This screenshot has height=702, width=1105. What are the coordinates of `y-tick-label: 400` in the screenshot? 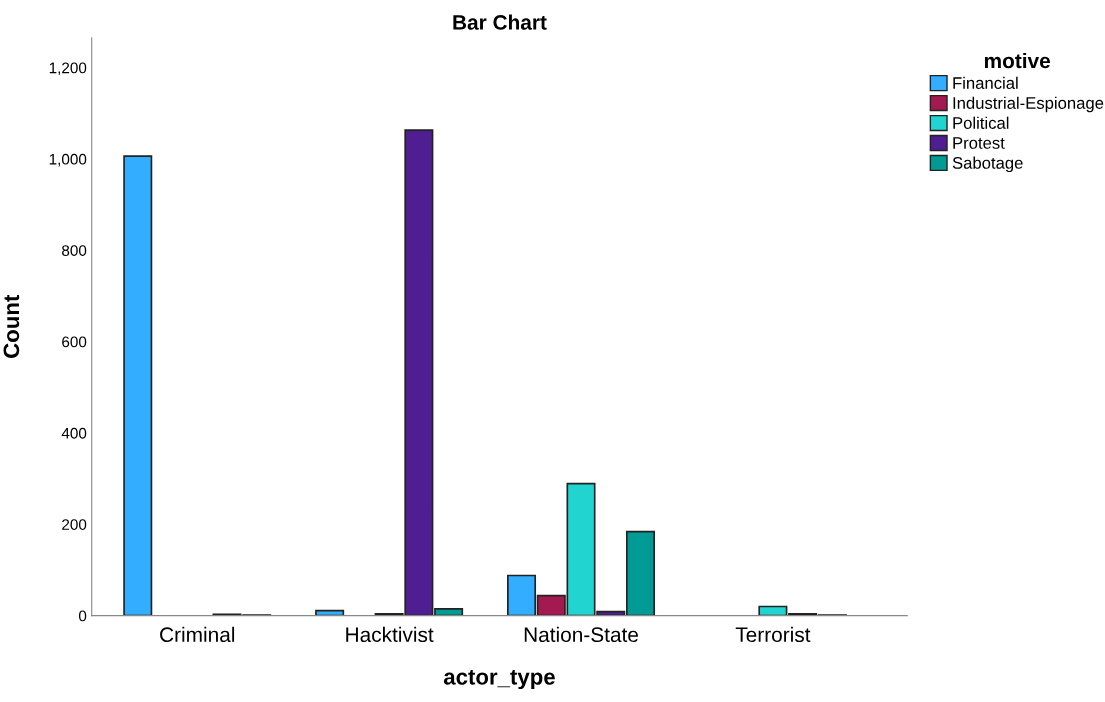 It's located at (74, 433).